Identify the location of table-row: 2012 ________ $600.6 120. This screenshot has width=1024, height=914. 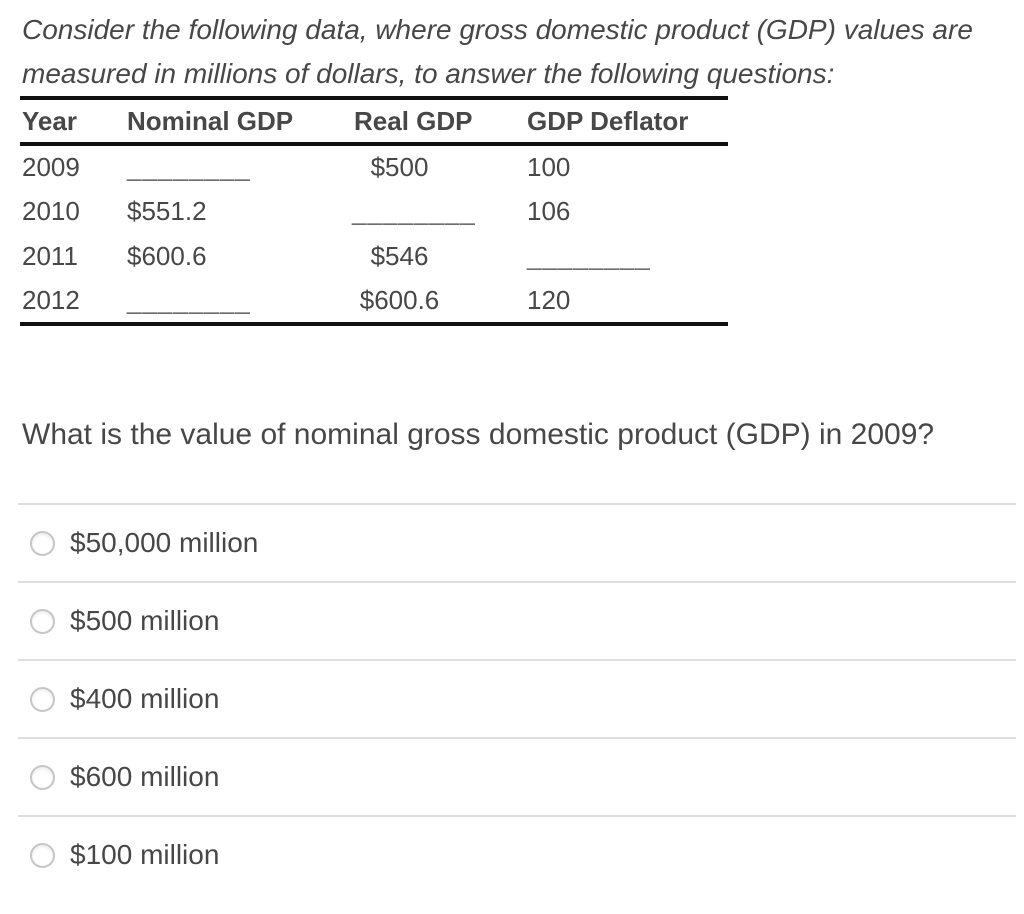
(374, 301).